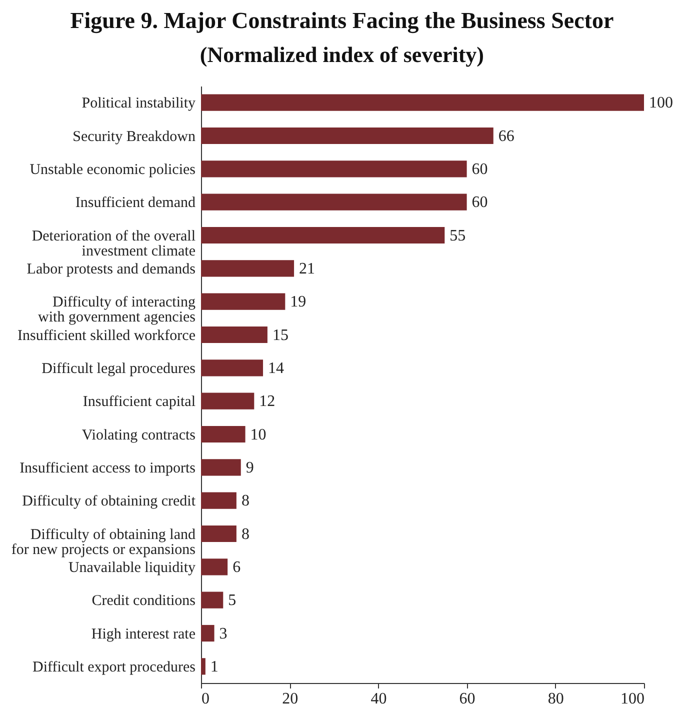 Image resolution: width=687 pixels, height=716 pixels. I want to click on y-tick-label: Unavailable liquidity, so click(132, 568).